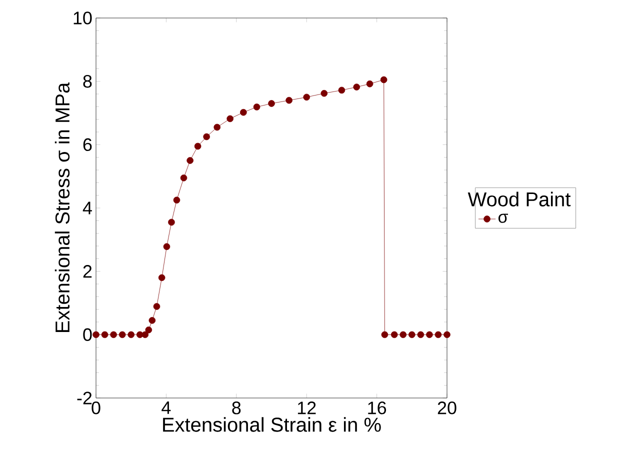  What do you see at coordinates (62, 207) in the screenshot?
I see `y-axis-title: Extensional Stress σ in MPa` at bounding box center [62, 207].